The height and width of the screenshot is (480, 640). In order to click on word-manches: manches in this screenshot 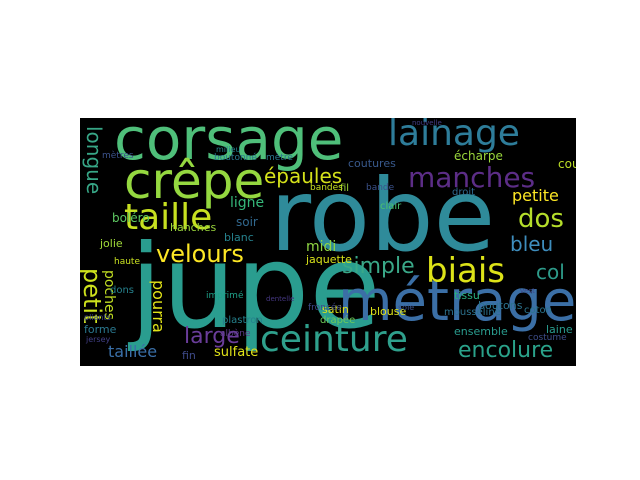, I will do `click(472, 177)`.